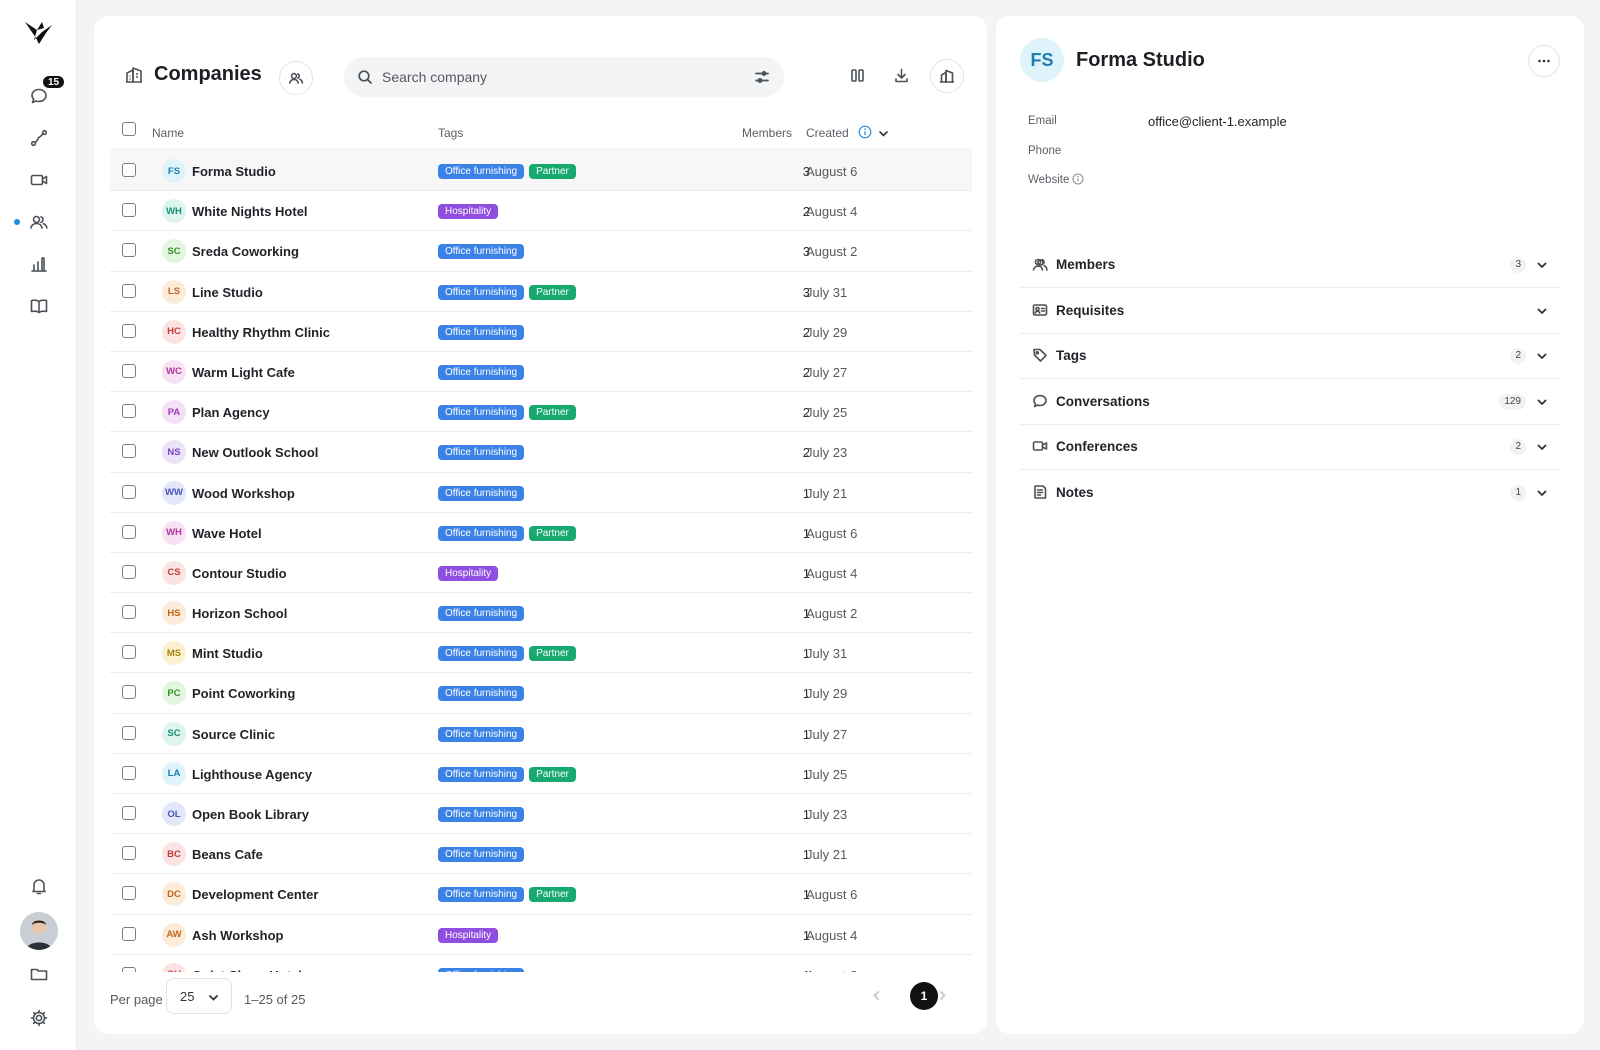  What do you see at coordinates (296, 78) in the screenshot?
I see `group-view-button` at bounding box center [296, 78].